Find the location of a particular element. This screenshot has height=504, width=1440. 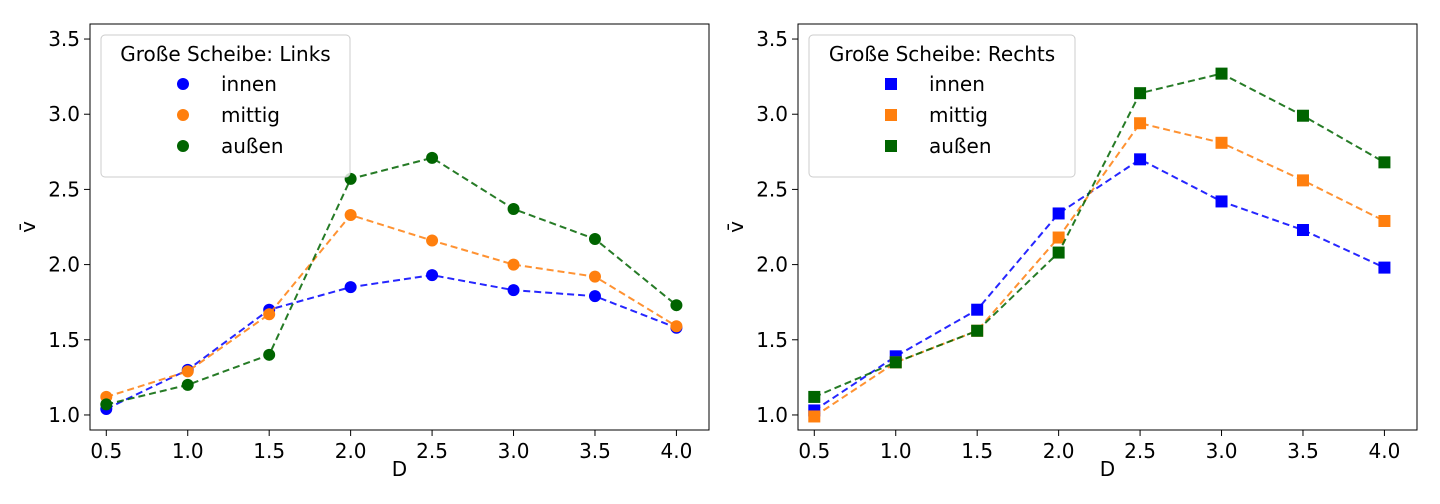

legend-title: Große Scheibe: Links is located at coordinates (225, 54).